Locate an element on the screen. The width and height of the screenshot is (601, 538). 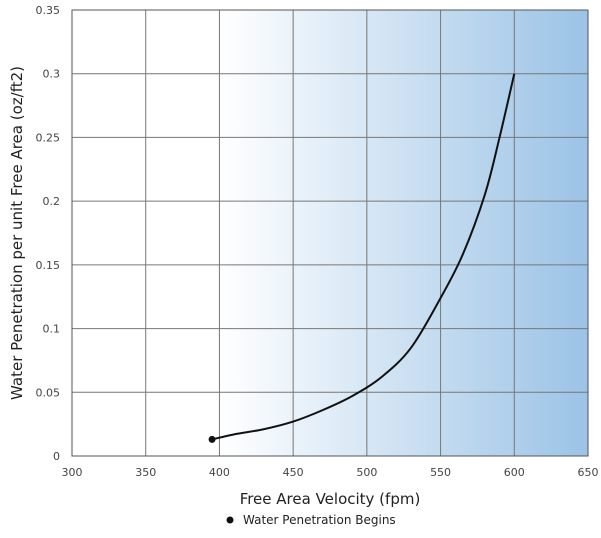
y-tick-label: 0.05 is located at coordinates (48, 392).